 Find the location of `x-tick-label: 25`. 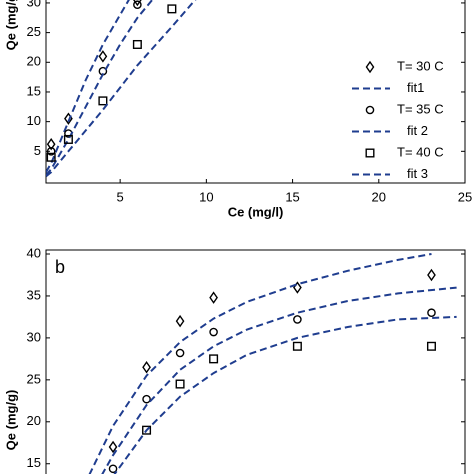

x-tick-label: 25 is located at coordinates (465, 196).